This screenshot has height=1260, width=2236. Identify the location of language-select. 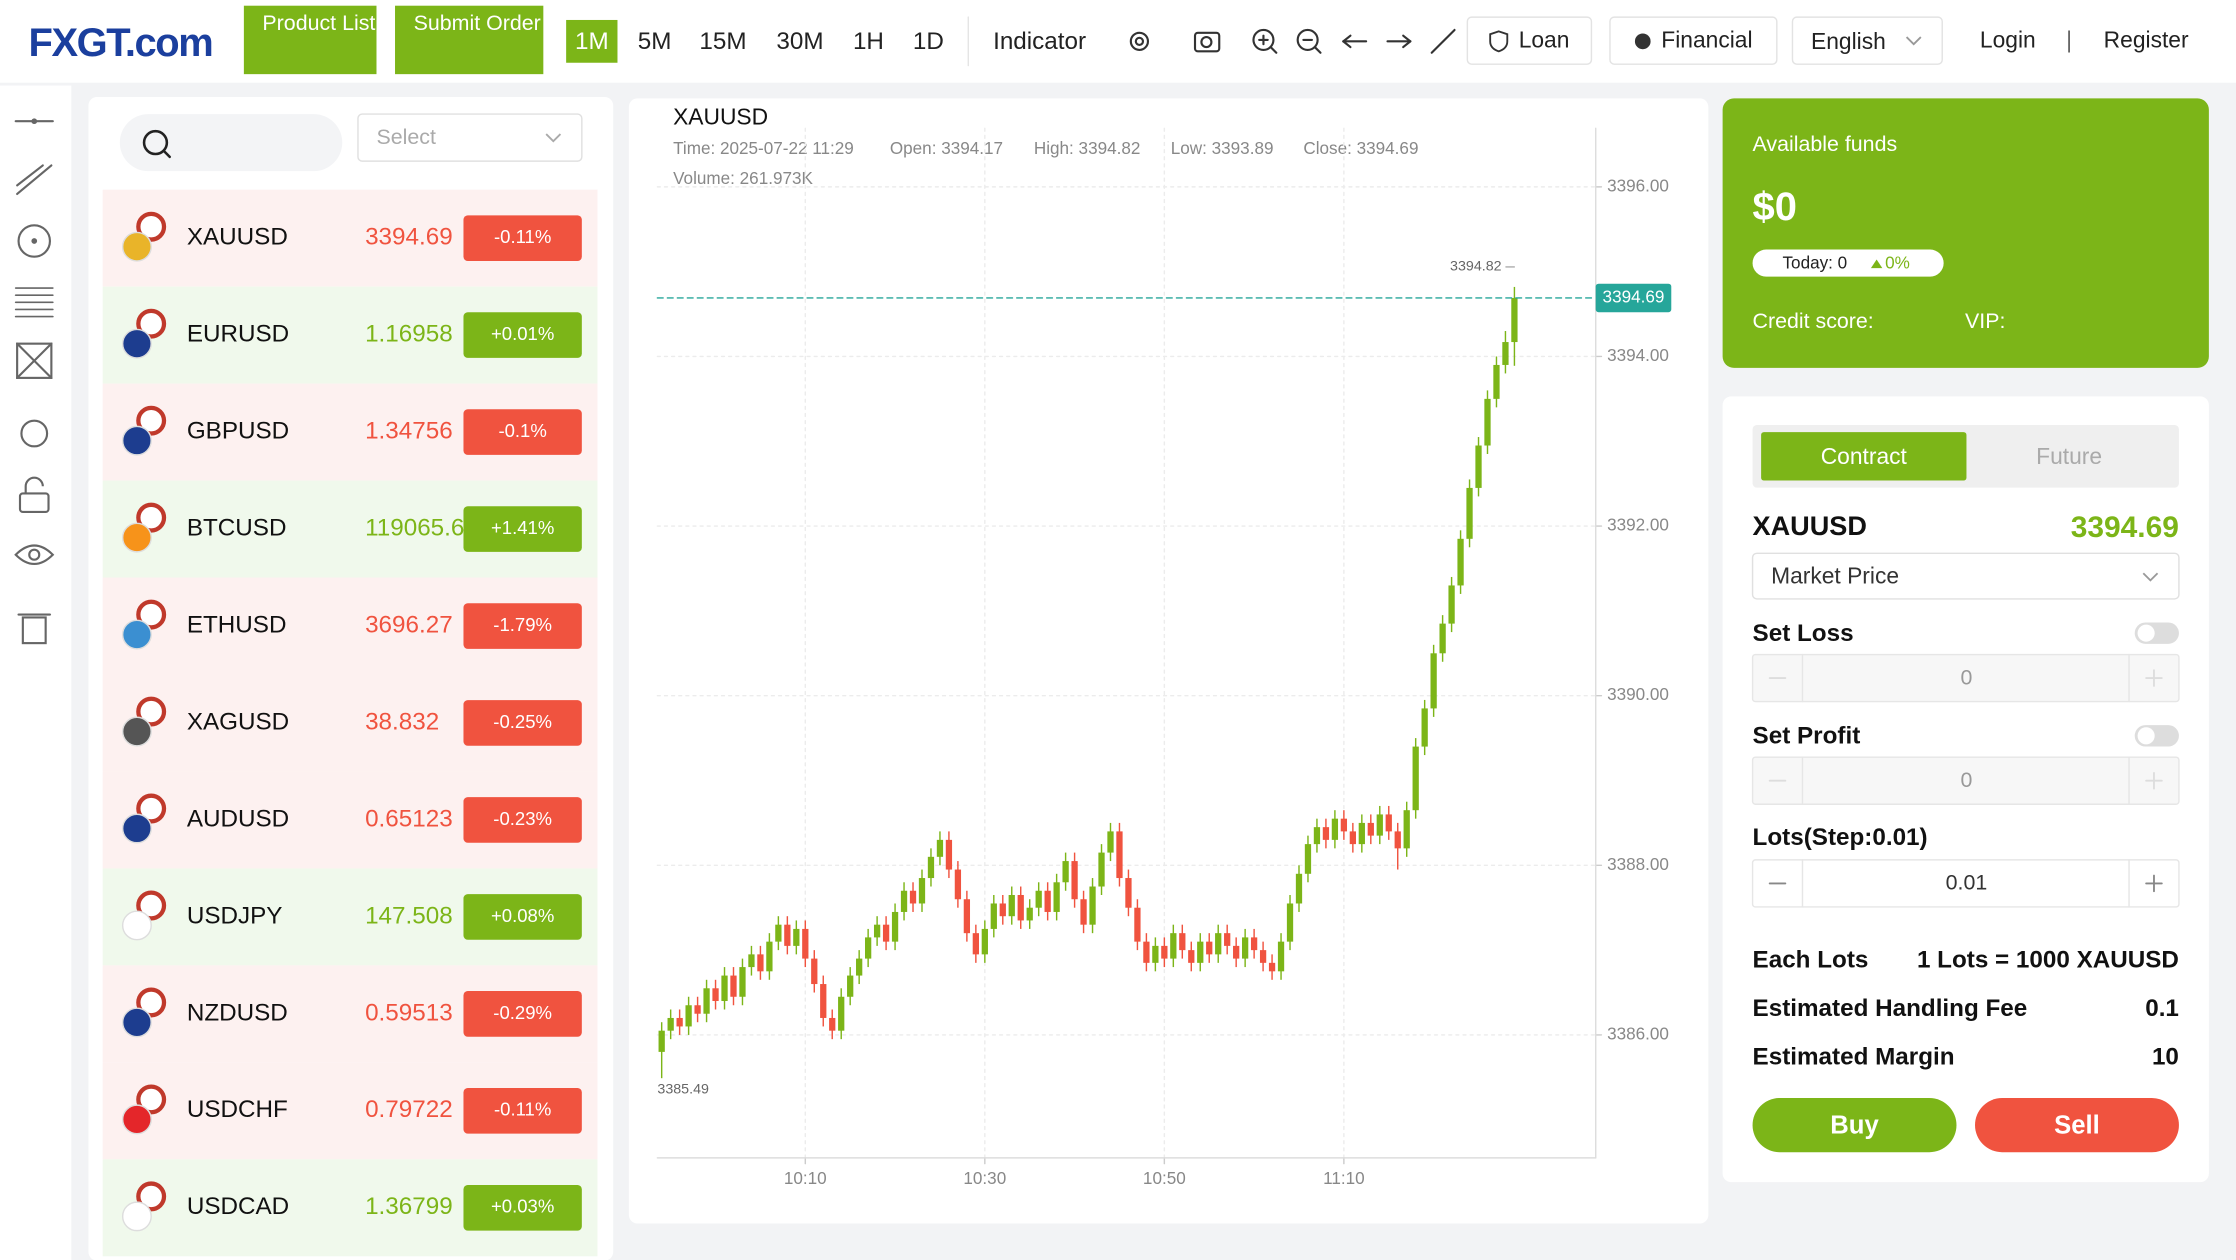
(1867, 40).